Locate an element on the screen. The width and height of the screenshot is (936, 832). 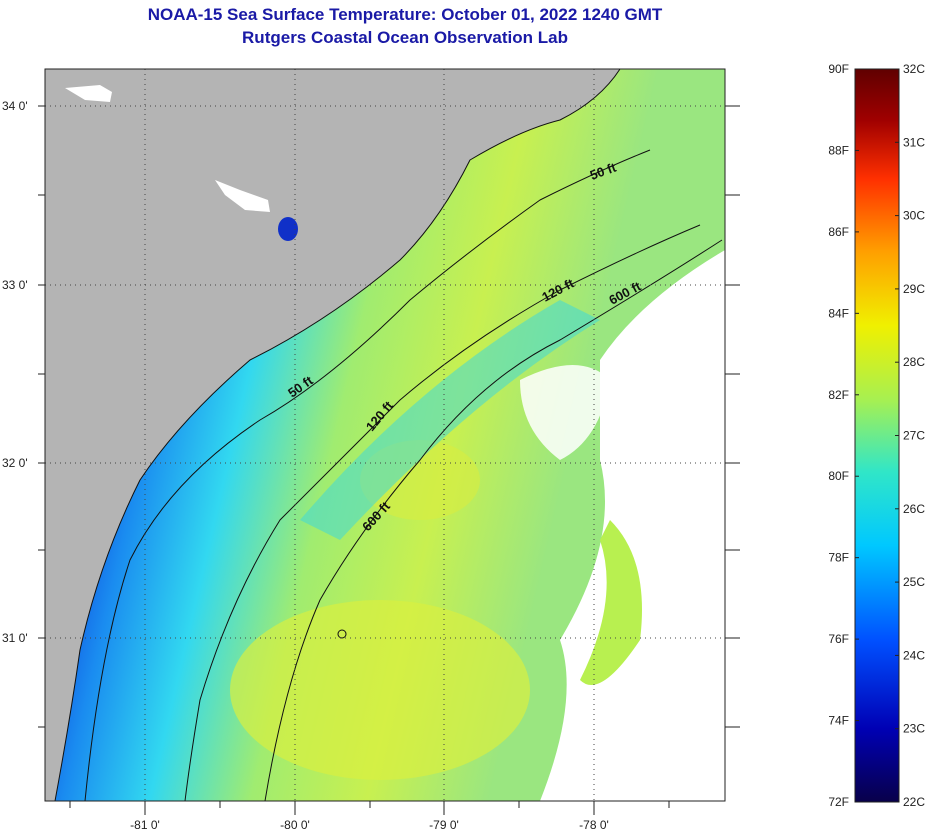
colorbar-label-c: 23C is located at coordinates (914, 729).